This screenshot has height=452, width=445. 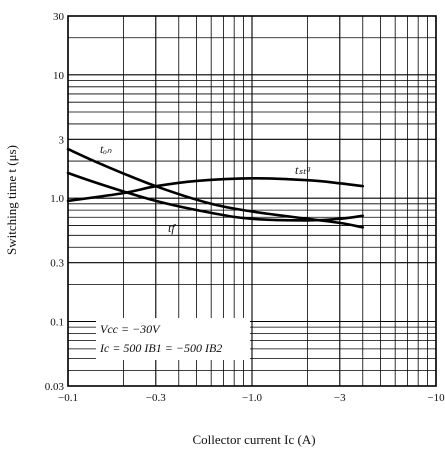 I want to click on series-curves, so click(x=215, y=188).